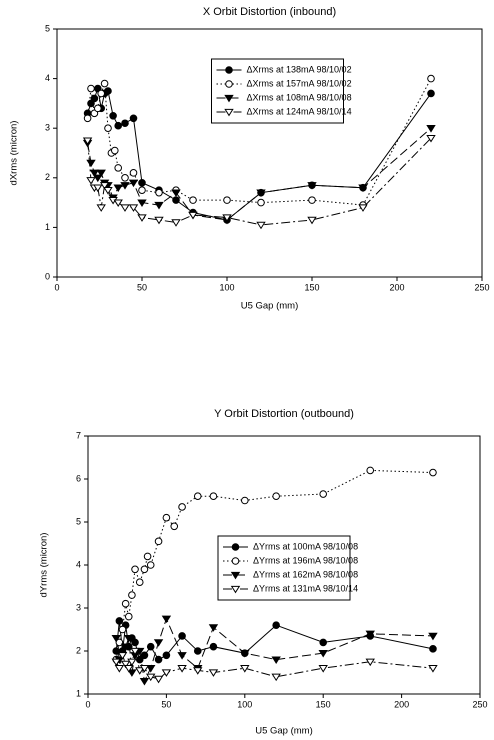 The height and width of the screenshot is (740, 494). I want to click on y-tick-label: 7, so click(78, 435).